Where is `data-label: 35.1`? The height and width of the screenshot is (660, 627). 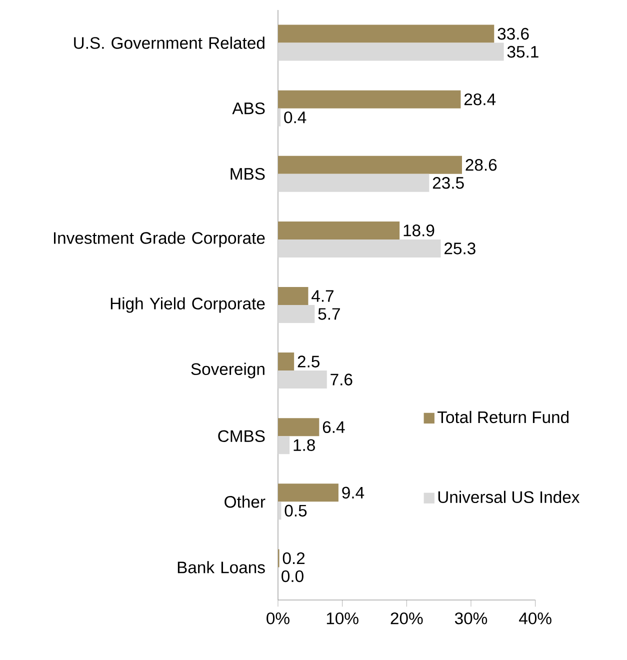
data-label: 35.1 is located at coordinates (522, 52).